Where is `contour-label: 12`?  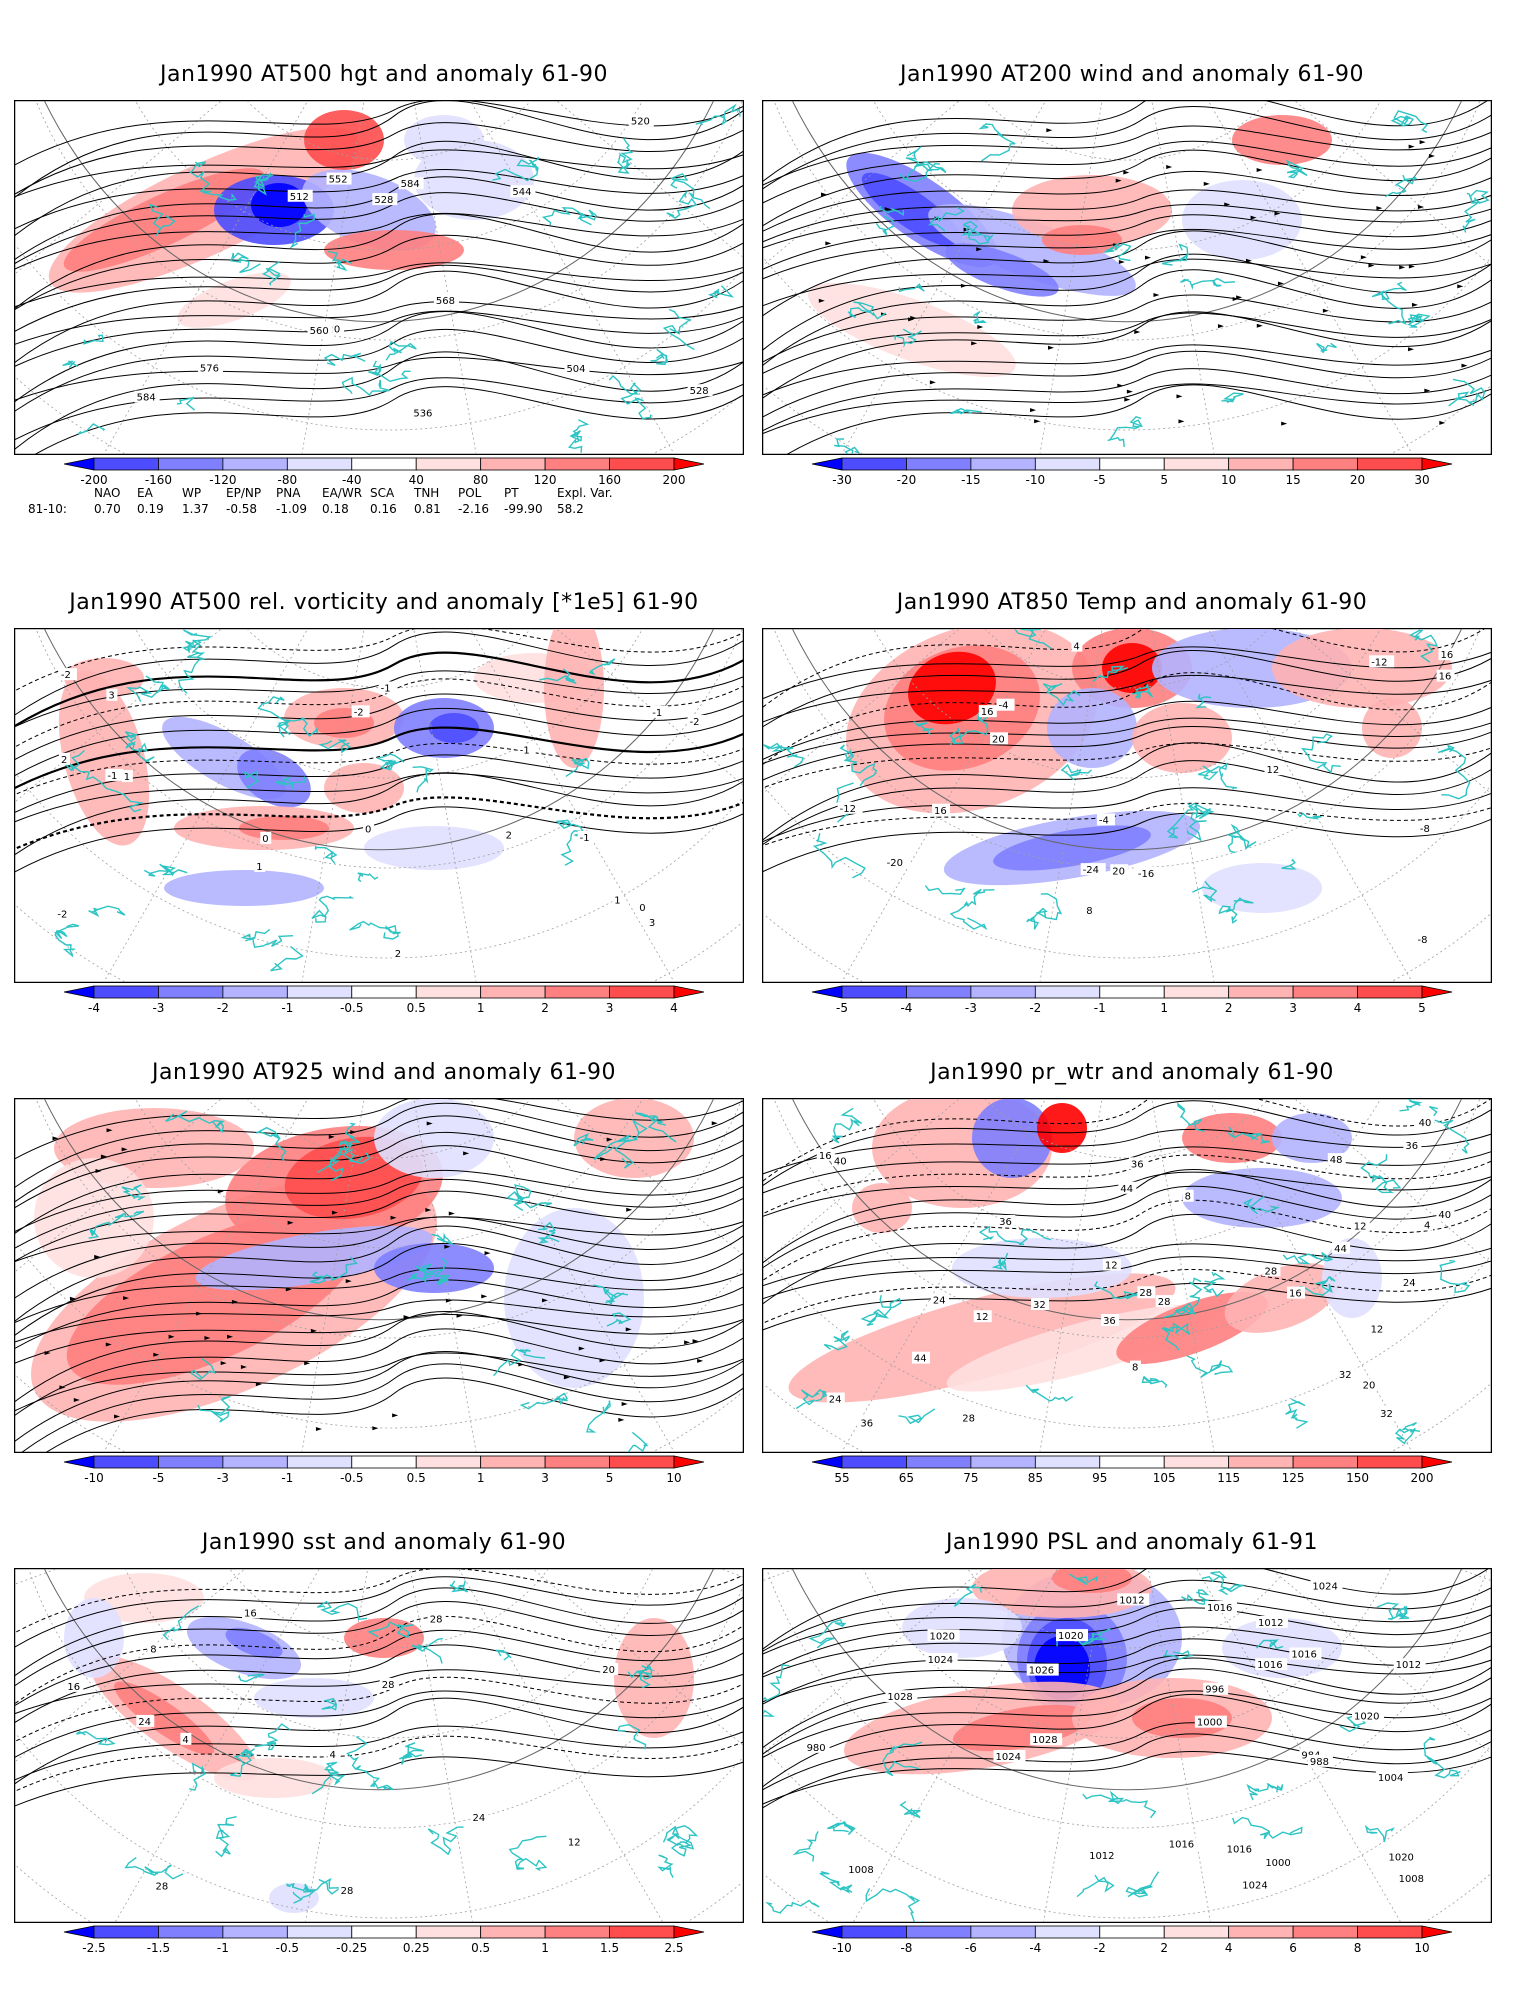
contour-label: 12 is located at coordinates (1273, 769).